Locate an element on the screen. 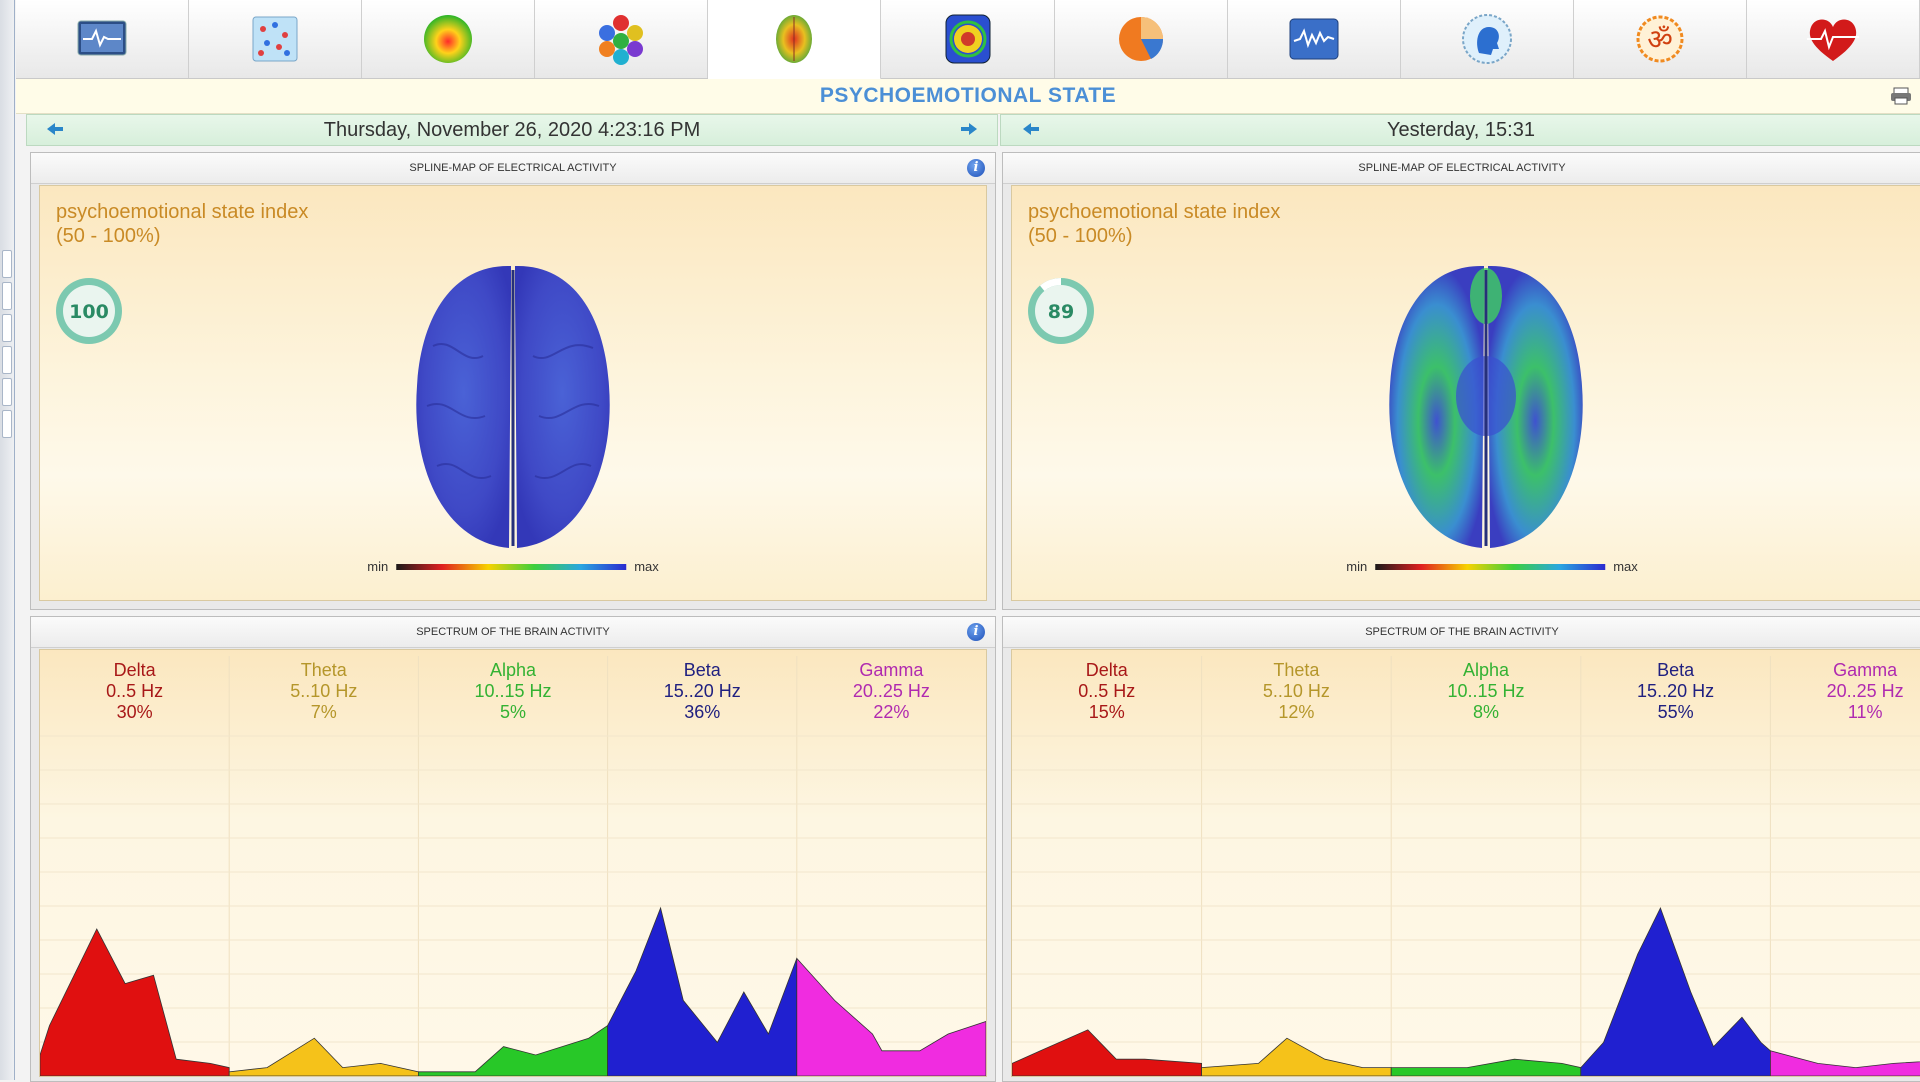  band-delta: Delta 0..5 Hz 15% is located at coordinates (1107, 690).